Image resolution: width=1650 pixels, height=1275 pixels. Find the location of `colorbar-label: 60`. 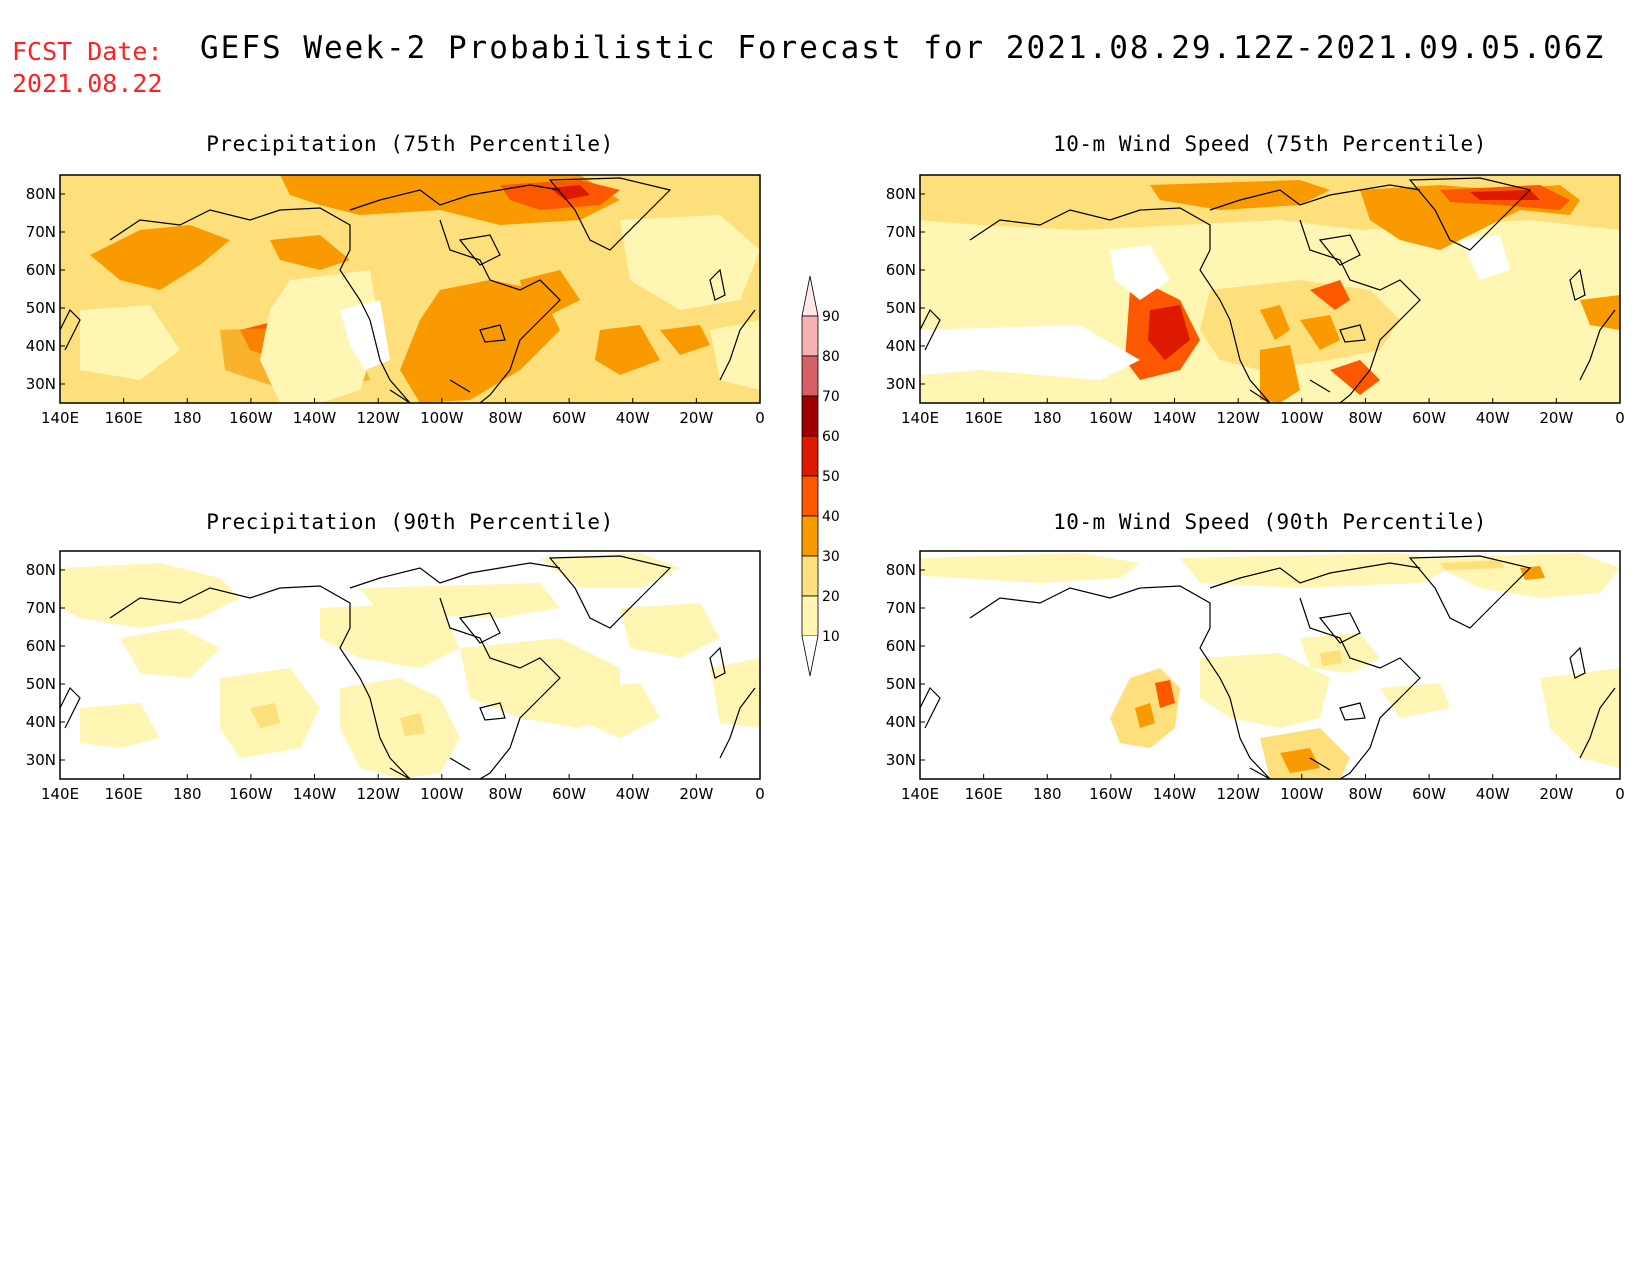

colorbar-label: 60 is located at coordinates (831, 437).